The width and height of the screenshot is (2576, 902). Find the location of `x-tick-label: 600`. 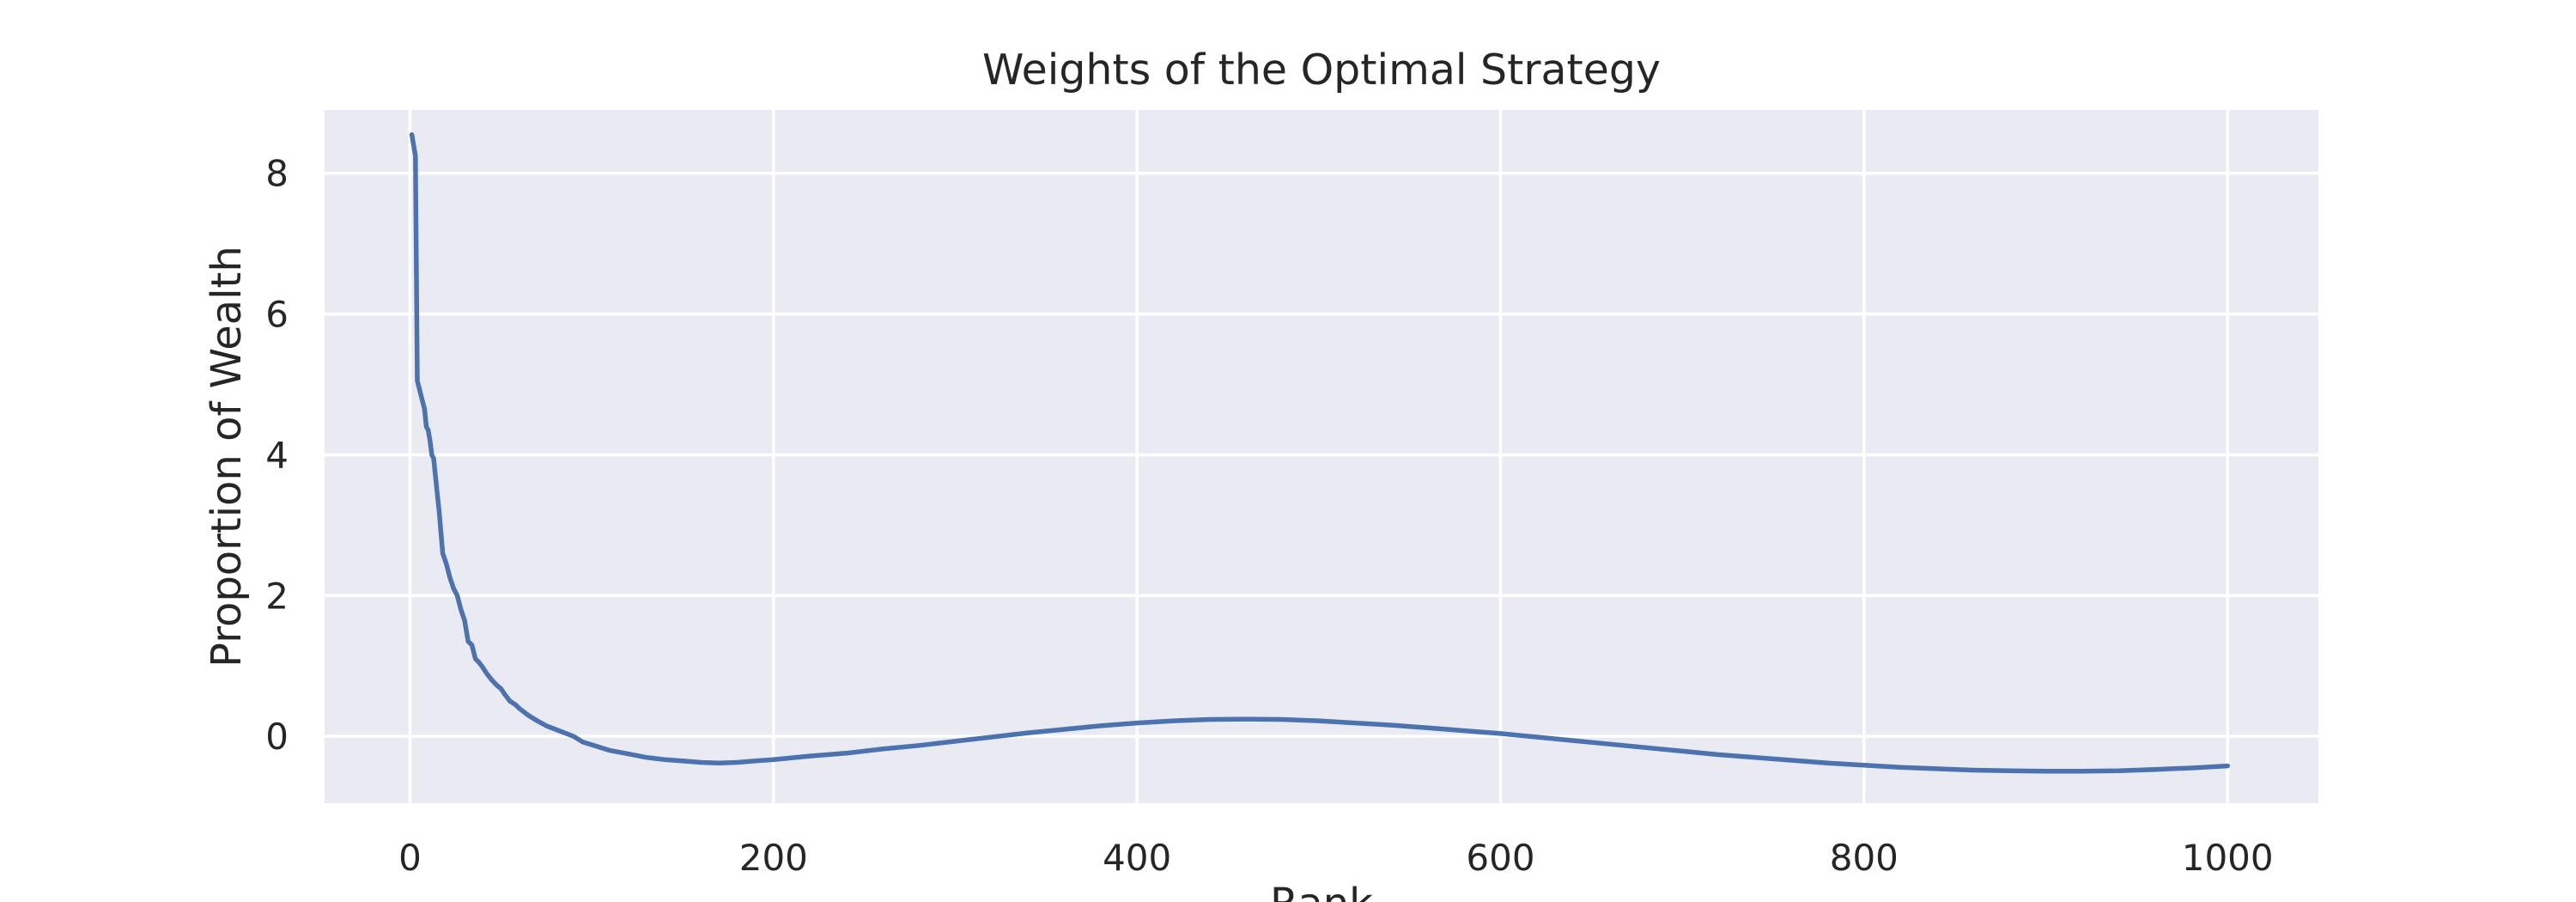

x-tick-label: 600 is located at coordinates (1500, 858).